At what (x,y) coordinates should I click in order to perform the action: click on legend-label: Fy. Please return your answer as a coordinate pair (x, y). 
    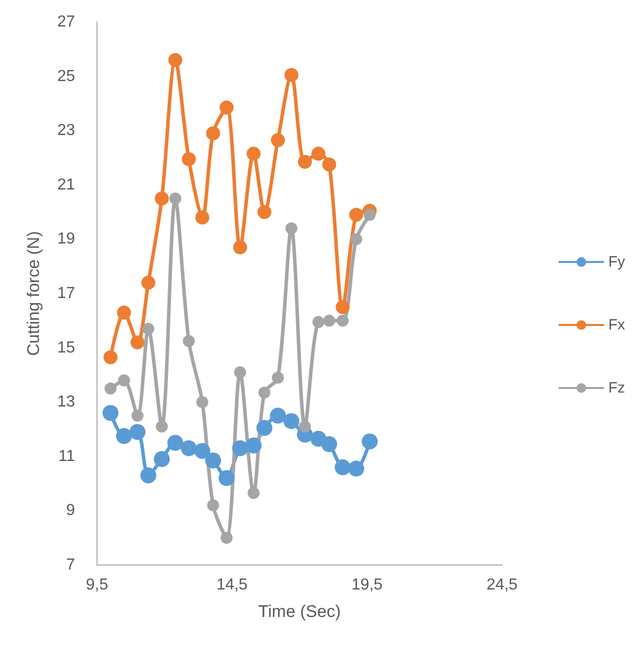
    Looking at the image, I should click on (617, 262).